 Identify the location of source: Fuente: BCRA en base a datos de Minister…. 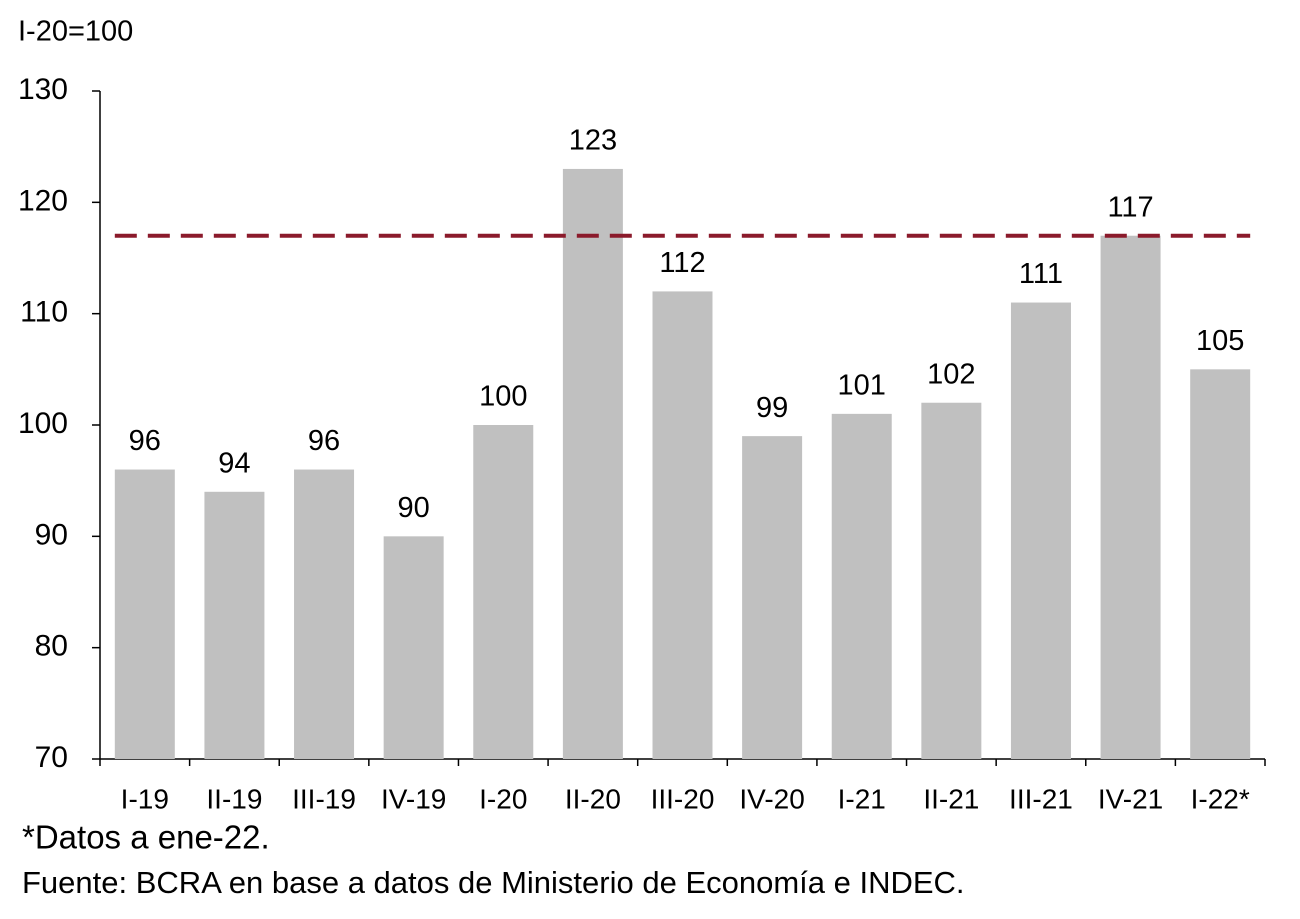
(493, 882).